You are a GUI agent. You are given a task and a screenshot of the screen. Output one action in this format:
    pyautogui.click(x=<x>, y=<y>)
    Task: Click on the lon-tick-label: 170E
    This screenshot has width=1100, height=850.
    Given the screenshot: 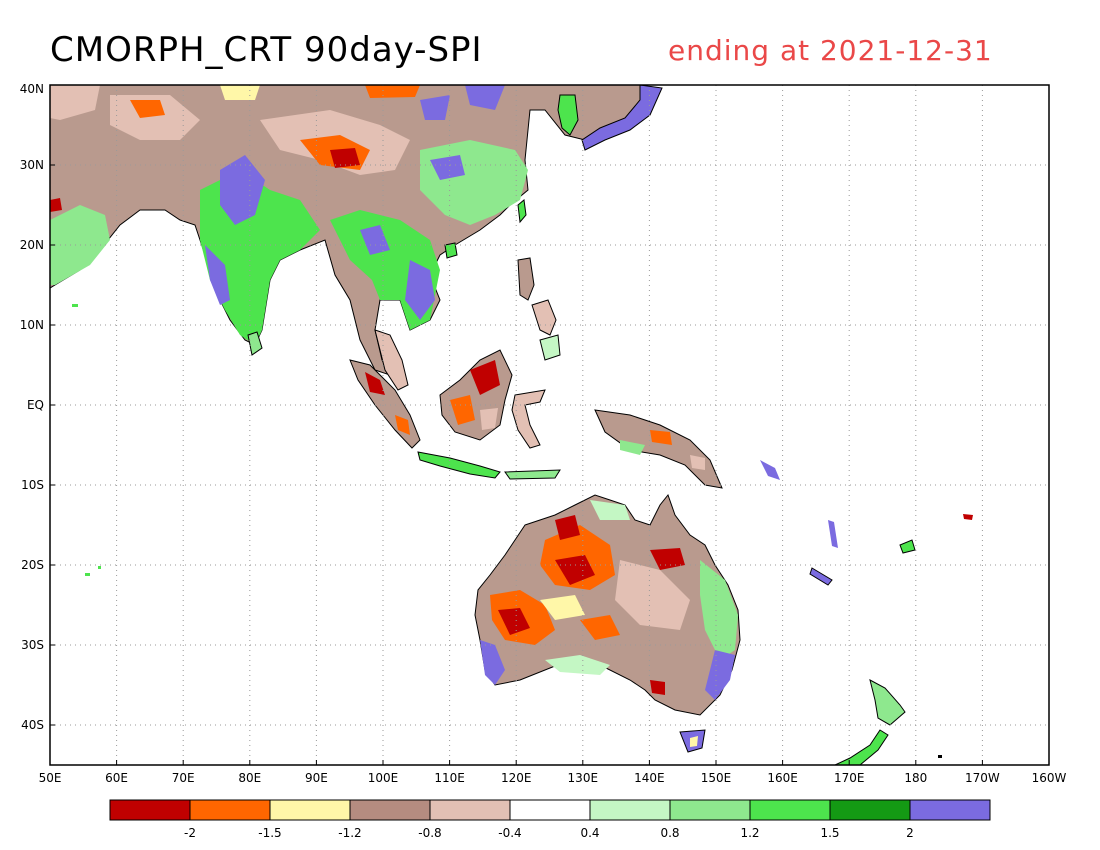 What is the action you would take?
    pyautogui.click(x=849, y=778)
    